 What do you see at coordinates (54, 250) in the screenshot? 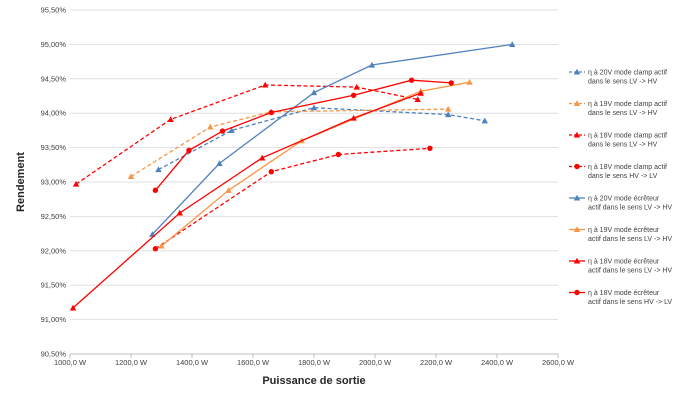
I see `y-tick-label: 92,00%` at bounding box center [54, 250].